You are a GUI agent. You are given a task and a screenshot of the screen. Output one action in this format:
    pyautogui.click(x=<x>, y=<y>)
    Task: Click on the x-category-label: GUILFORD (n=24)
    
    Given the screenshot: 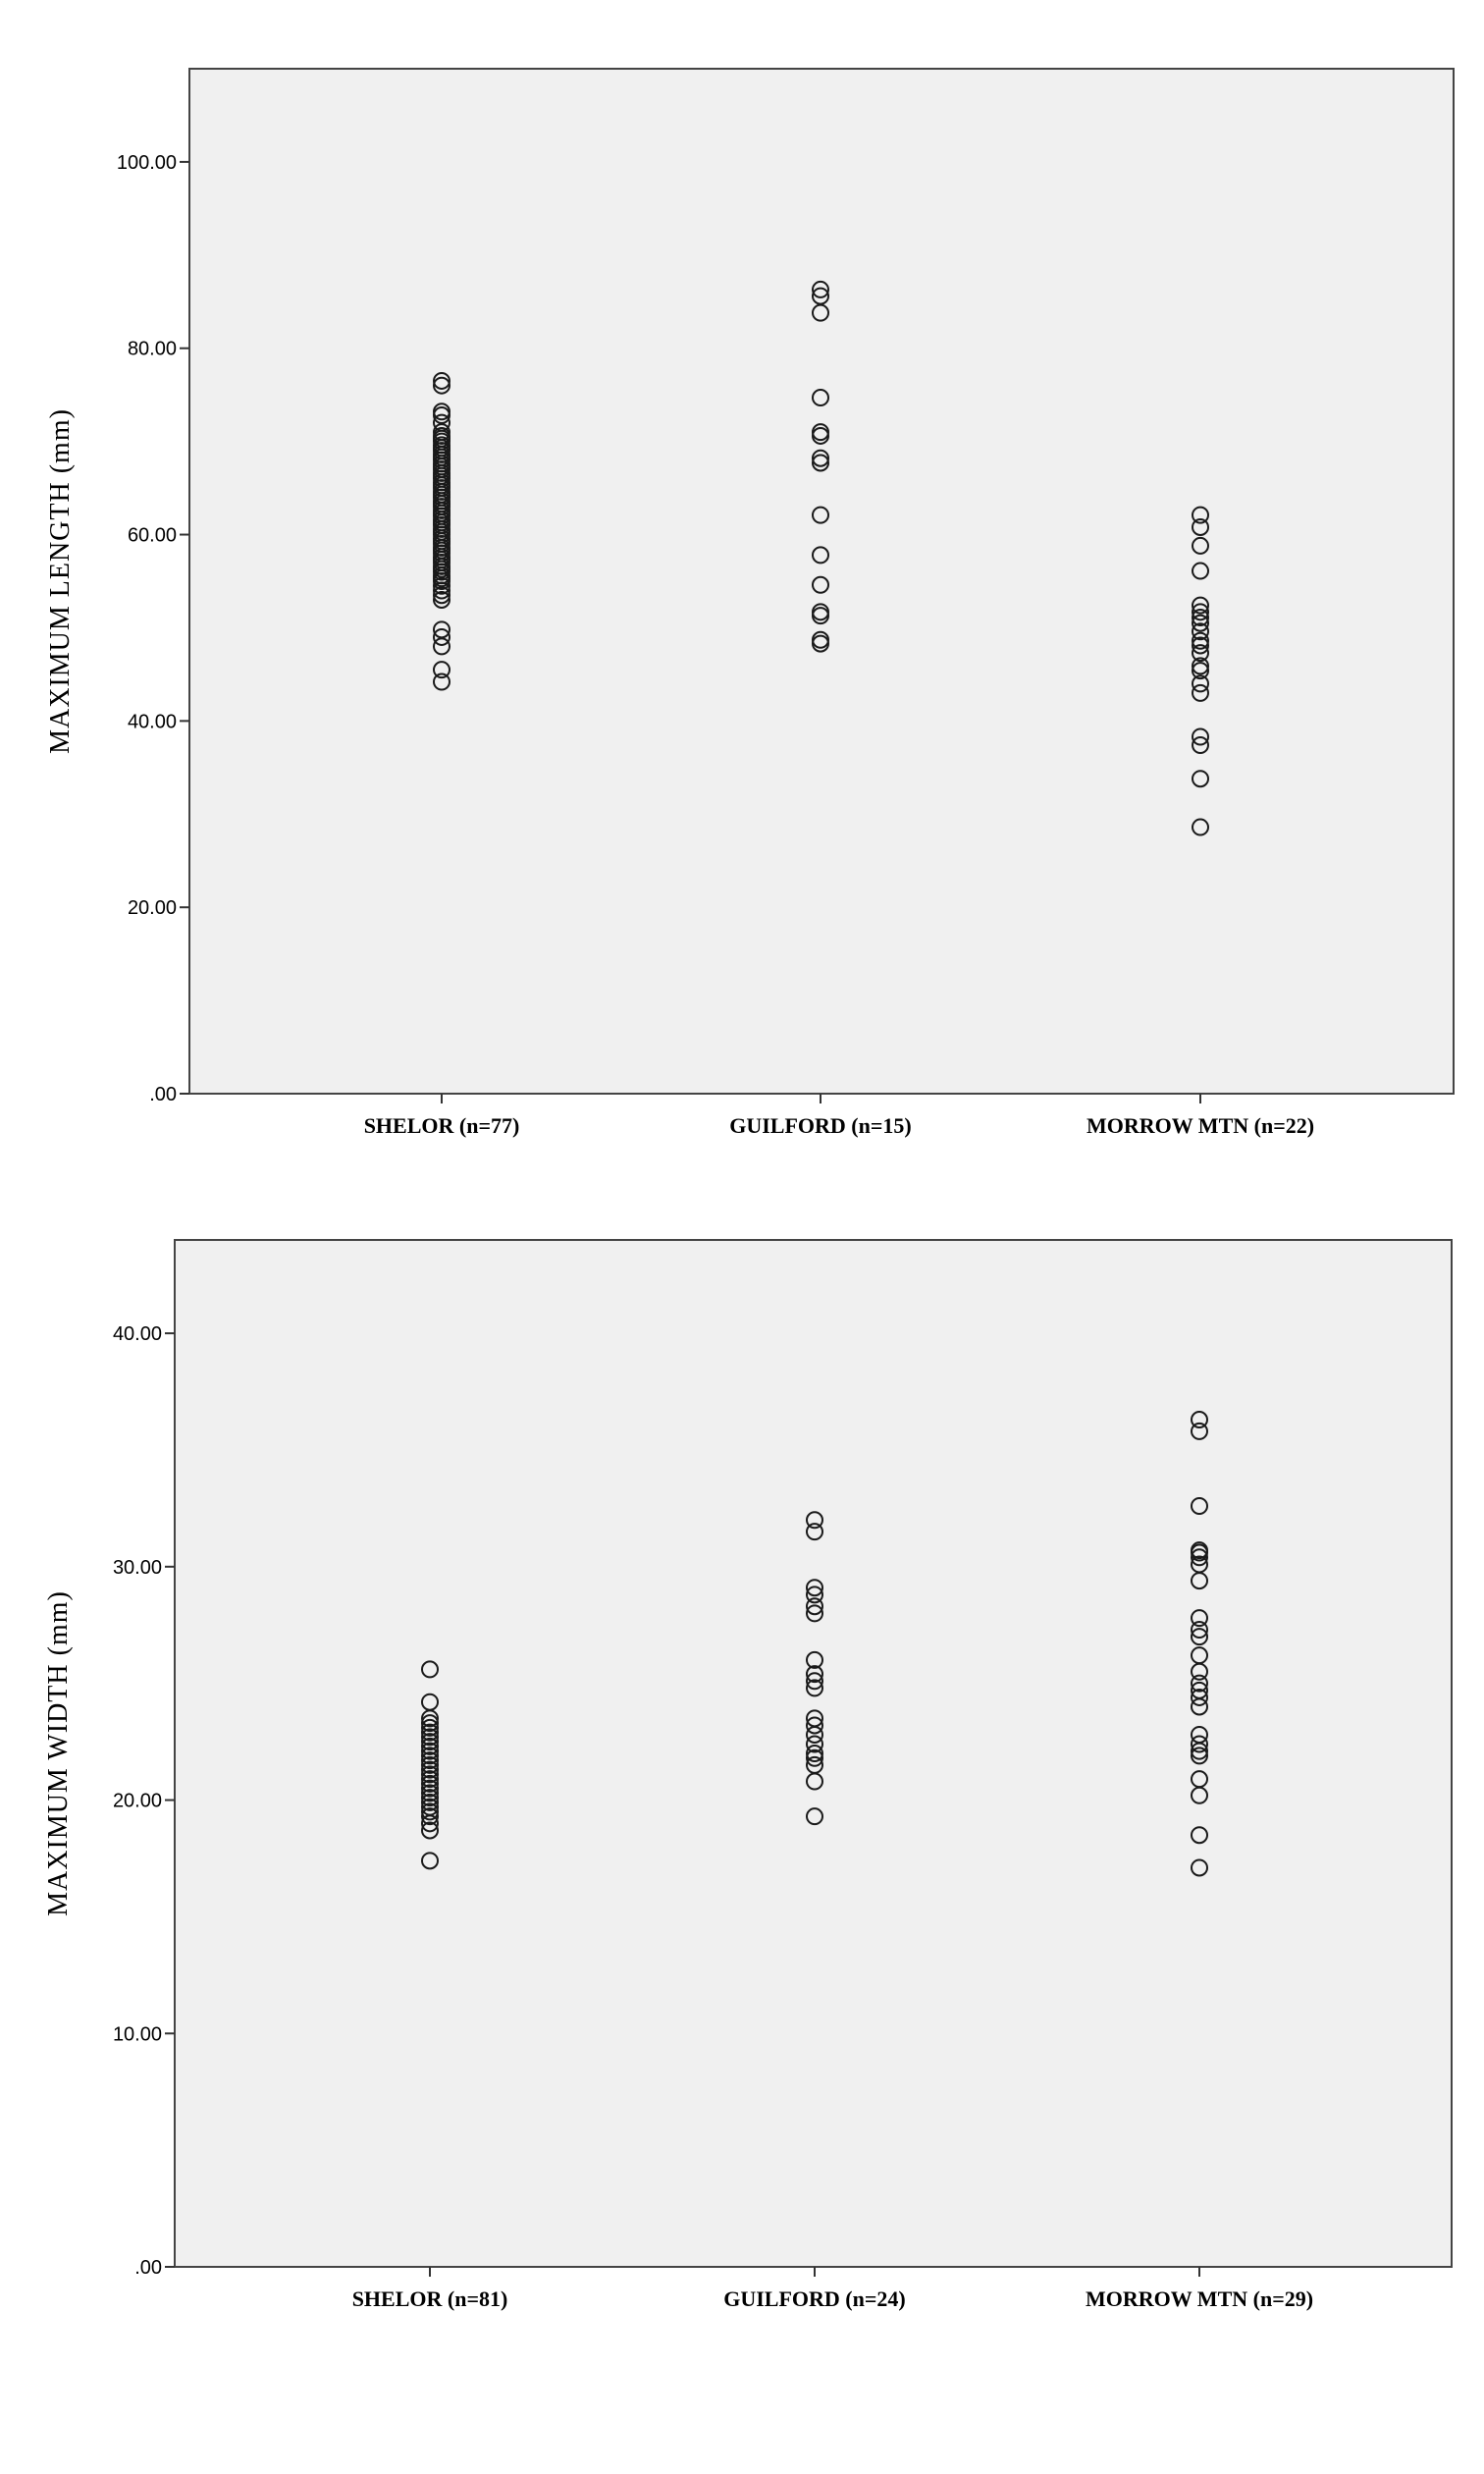 What is the action you would take?
    pyautogui.click(x=814, y=2298)
    